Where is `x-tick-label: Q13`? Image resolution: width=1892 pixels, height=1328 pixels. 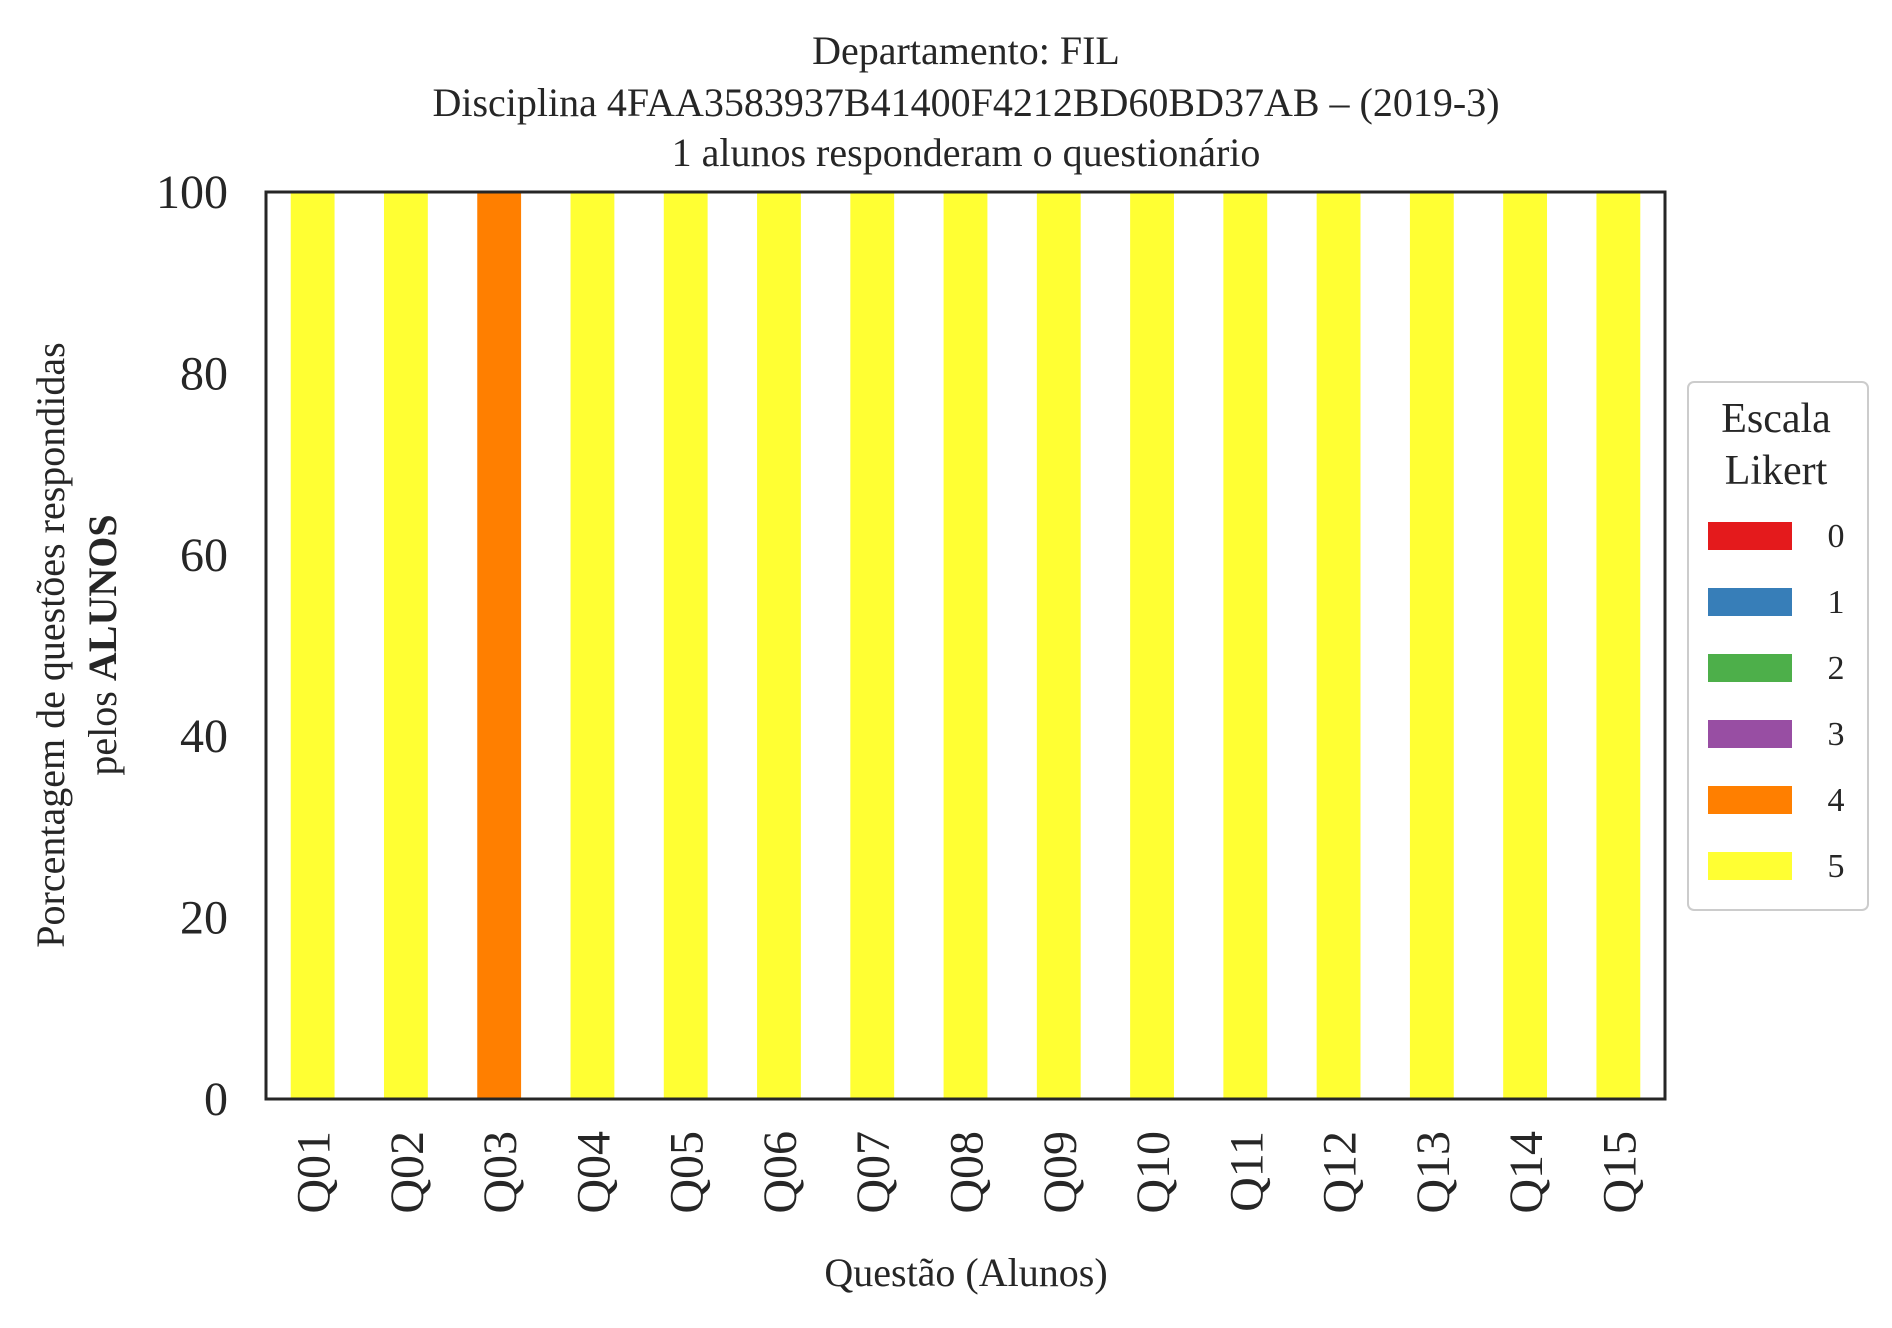
x-tick-label: Q13 is located at coordinates (1433, 1172).